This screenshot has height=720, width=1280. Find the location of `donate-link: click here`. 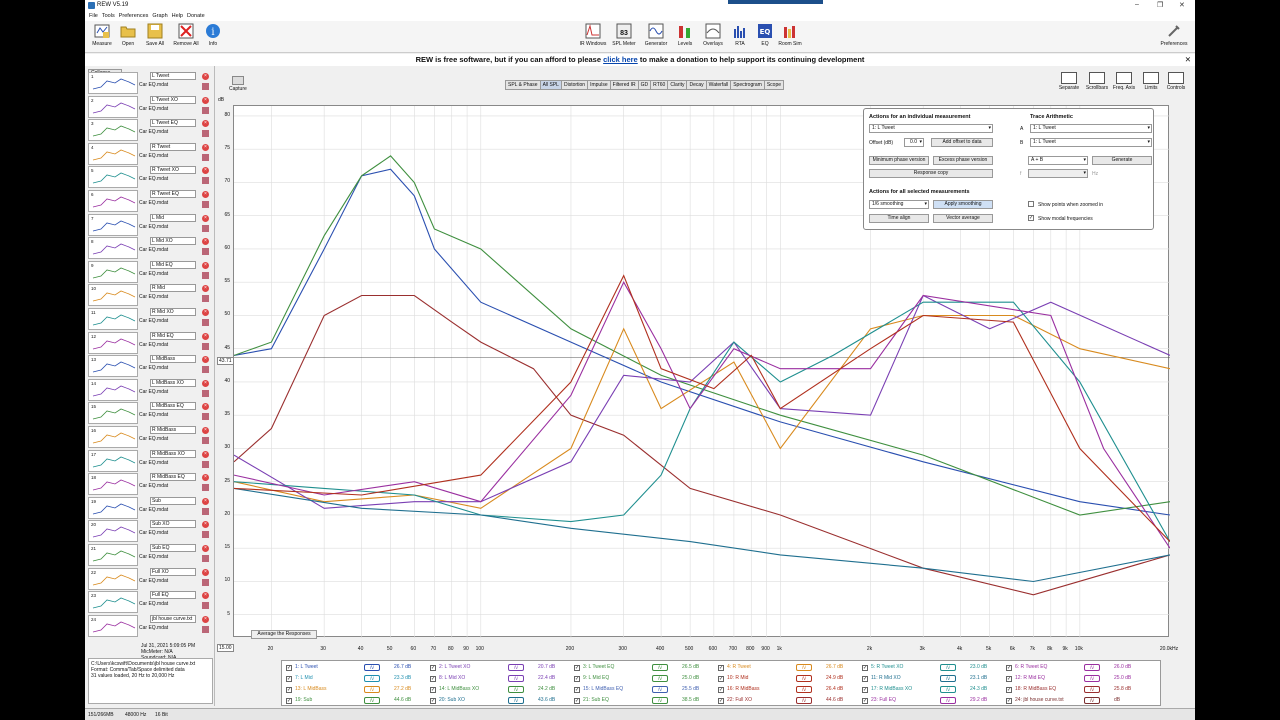

donate-link: click here is located at coordinates (620, 59).